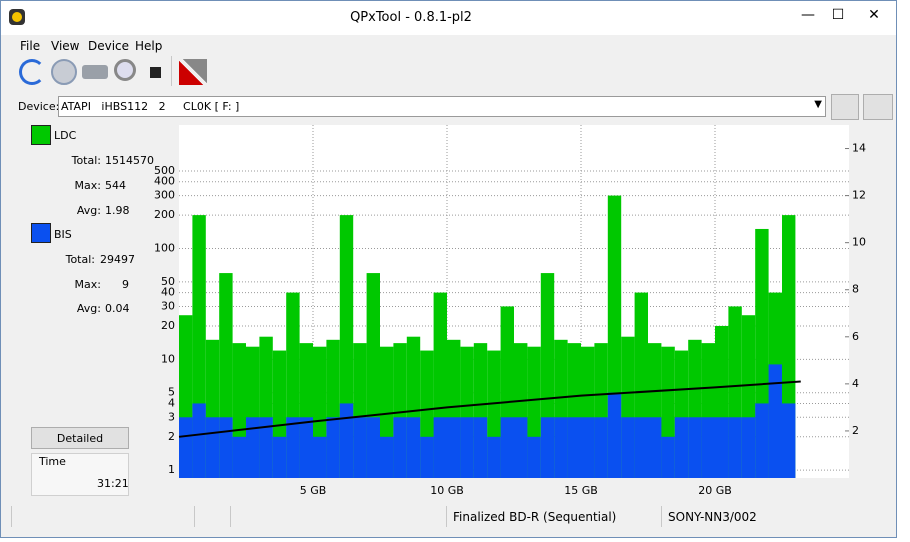 The width and height of the screenshot is (910, 542). Describe the element at coordinates (874, 15) in the screenshot. I see `close-button: ✕` at that location.